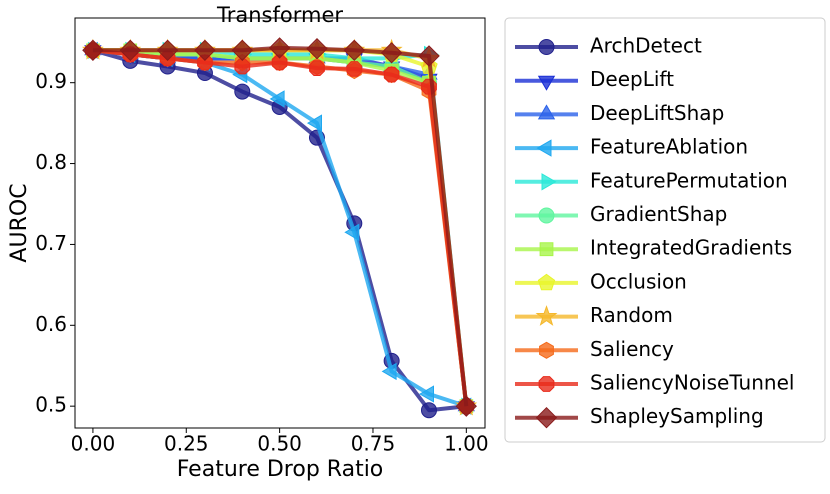  What do you see at coordinates (19, 222) in the screenshot?
I see `y-axis-label: AUROC` at bounding box center [19, 222].